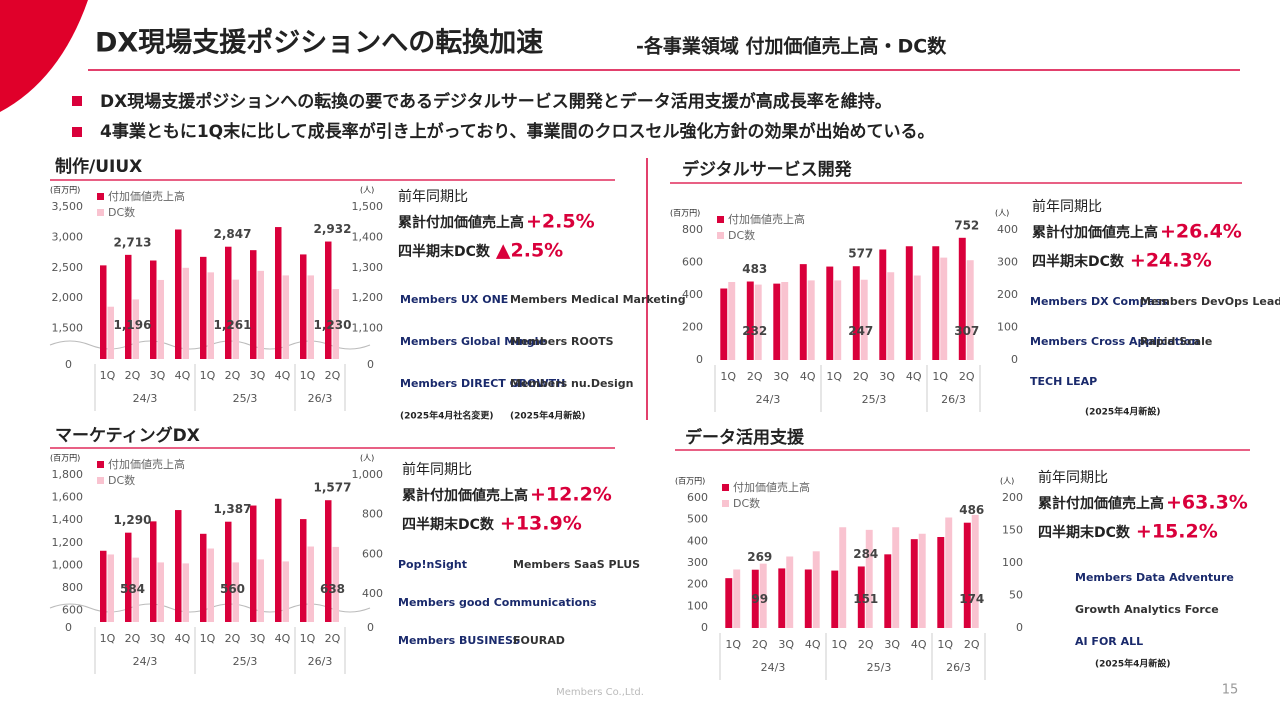 This screenshot has height=720, width=1280. I want to click on data-label: 247, so click(860, 331).